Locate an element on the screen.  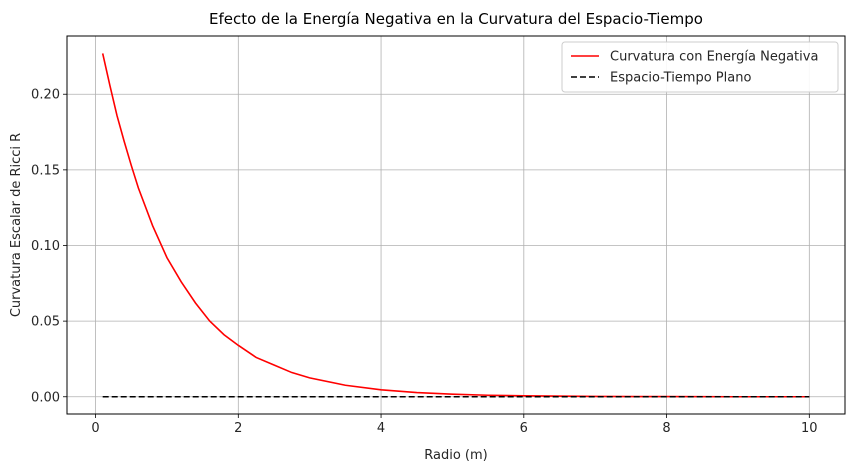
y-tick-label: 0.00 is located at coordinates (45, 397).